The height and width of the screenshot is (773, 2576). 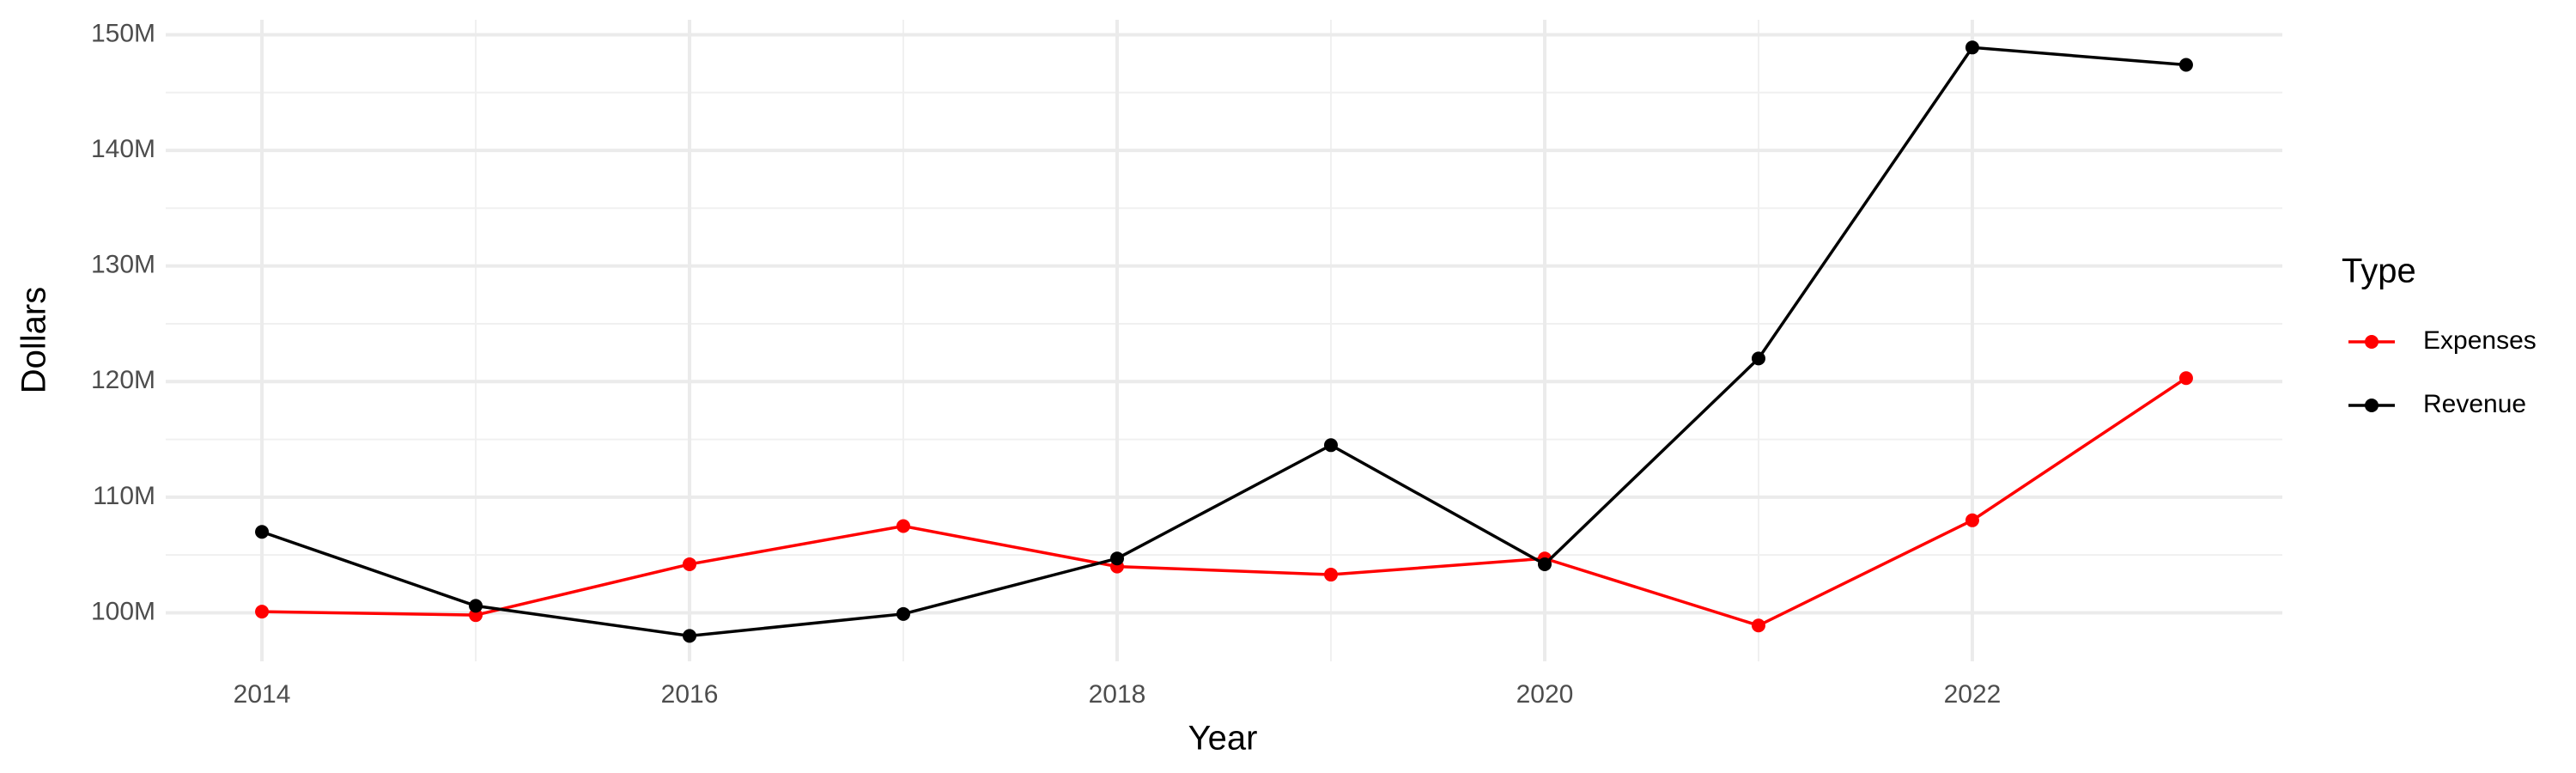 I want to click on y-tick-label: 140M, so click(x=123, y=149).